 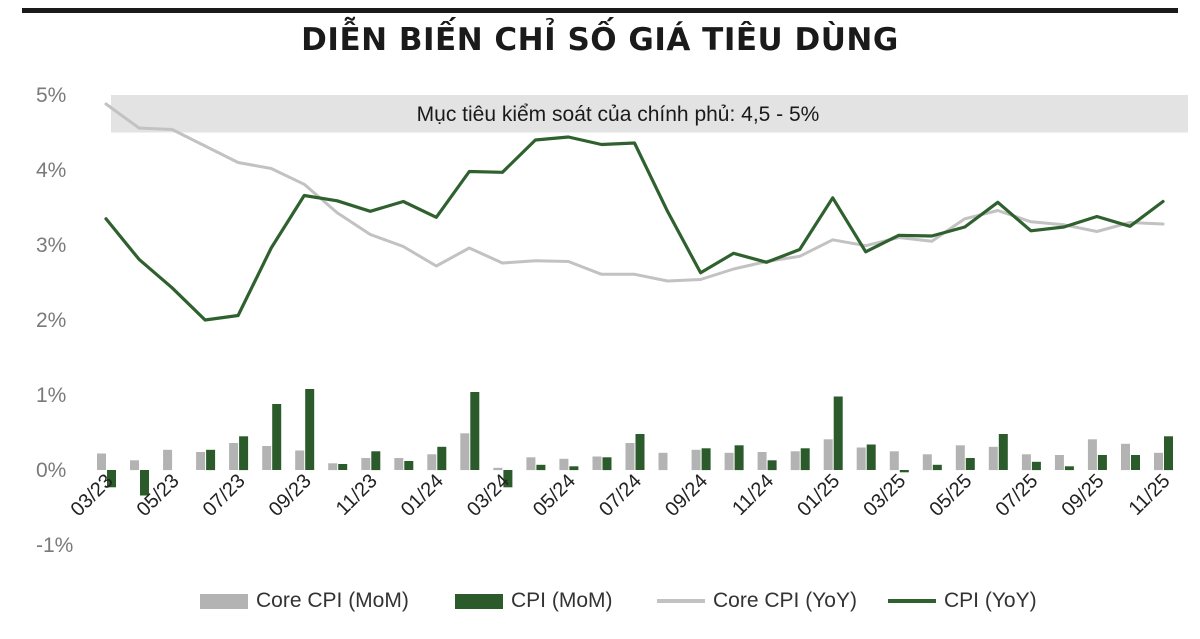 What do you see at coordinates (54, 545) in the screenshot?
I see `y-tick-label: -1%` at bounding box center [54, 545].